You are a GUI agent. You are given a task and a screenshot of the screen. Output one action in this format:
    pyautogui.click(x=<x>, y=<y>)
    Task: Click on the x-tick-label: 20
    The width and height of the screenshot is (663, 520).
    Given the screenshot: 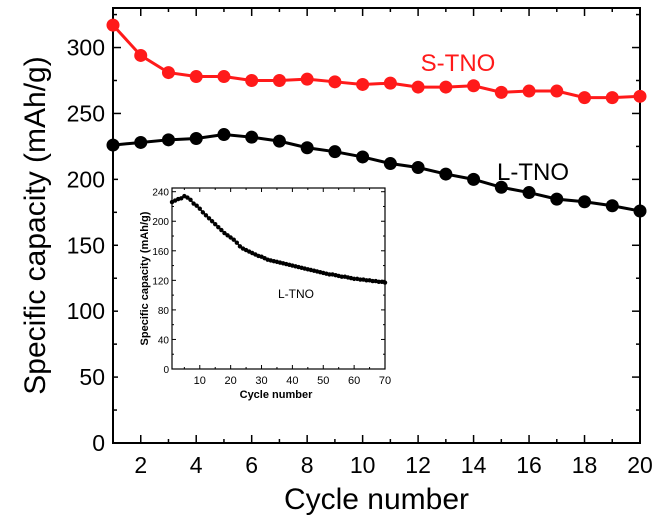 What is the action you would take?
    pyautogui.click(x=640, y=465)
    